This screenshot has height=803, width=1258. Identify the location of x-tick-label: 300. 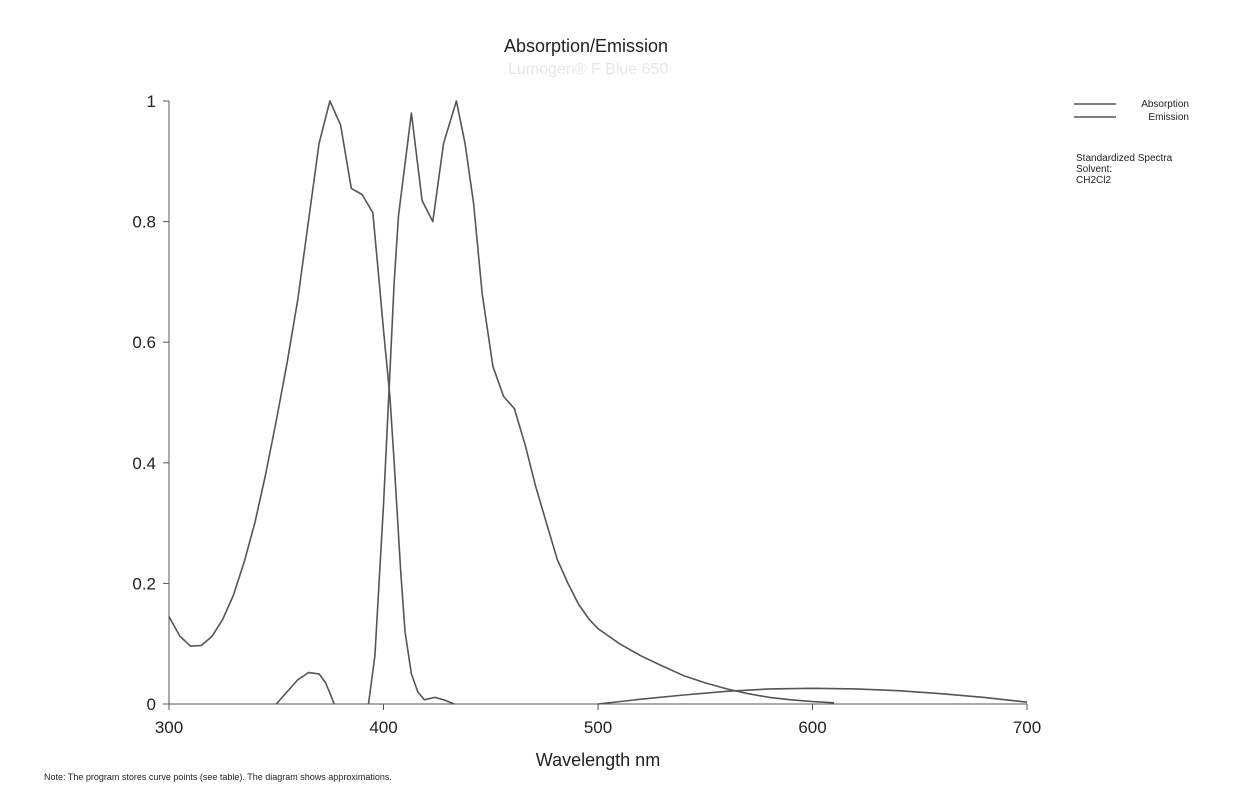
(169, 727).